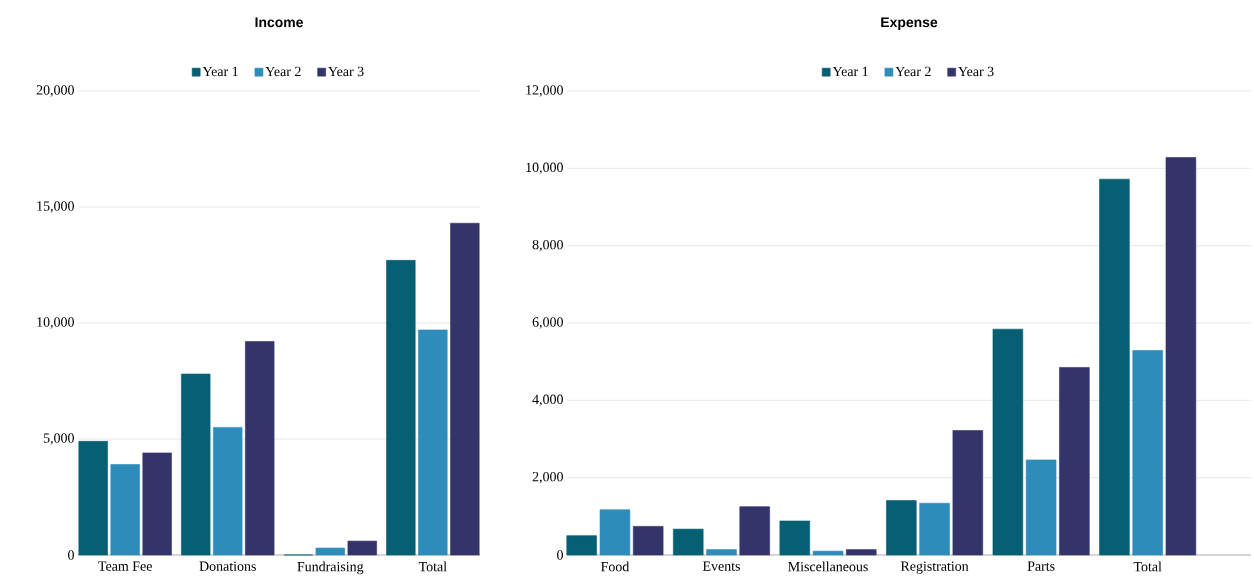 This screenshot has width=1254, height=585. What do you see at coordinates (828, 566) in the screenshot?
I see `x-tick-label: Miscellaneous` at bounding box center [828, 566].